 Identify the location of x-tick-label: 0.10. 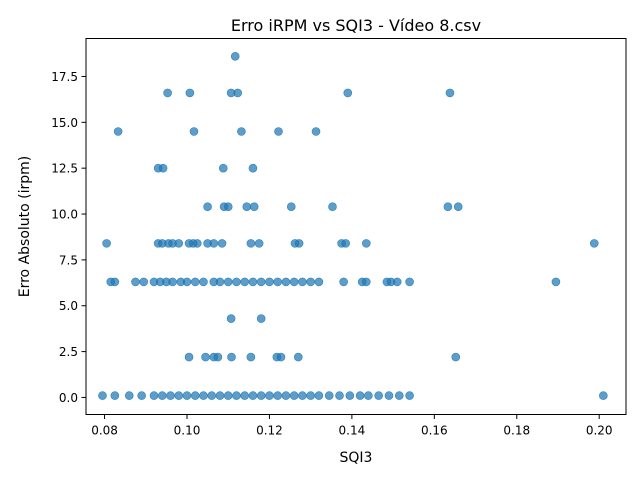
(187, 431).